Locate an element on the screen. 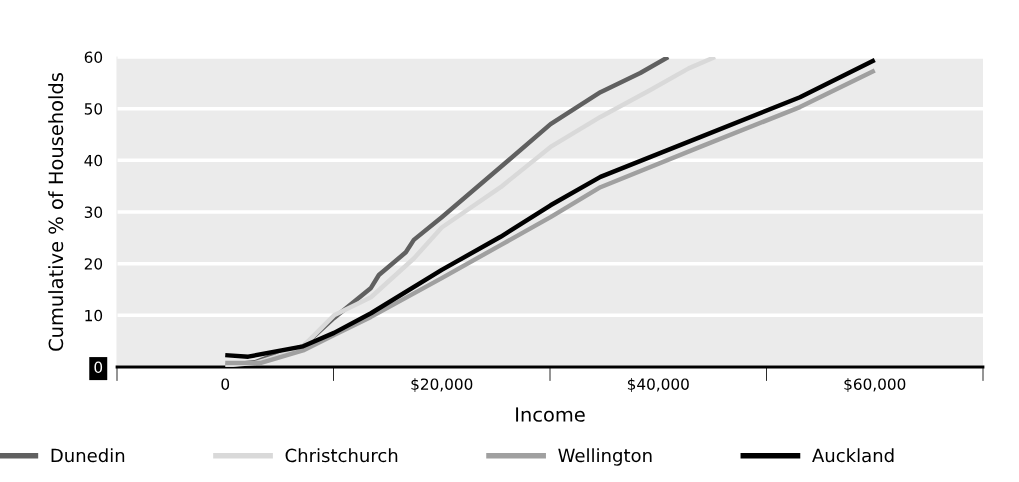  y-tick-label: 0 is located at coordinates (98, 367).